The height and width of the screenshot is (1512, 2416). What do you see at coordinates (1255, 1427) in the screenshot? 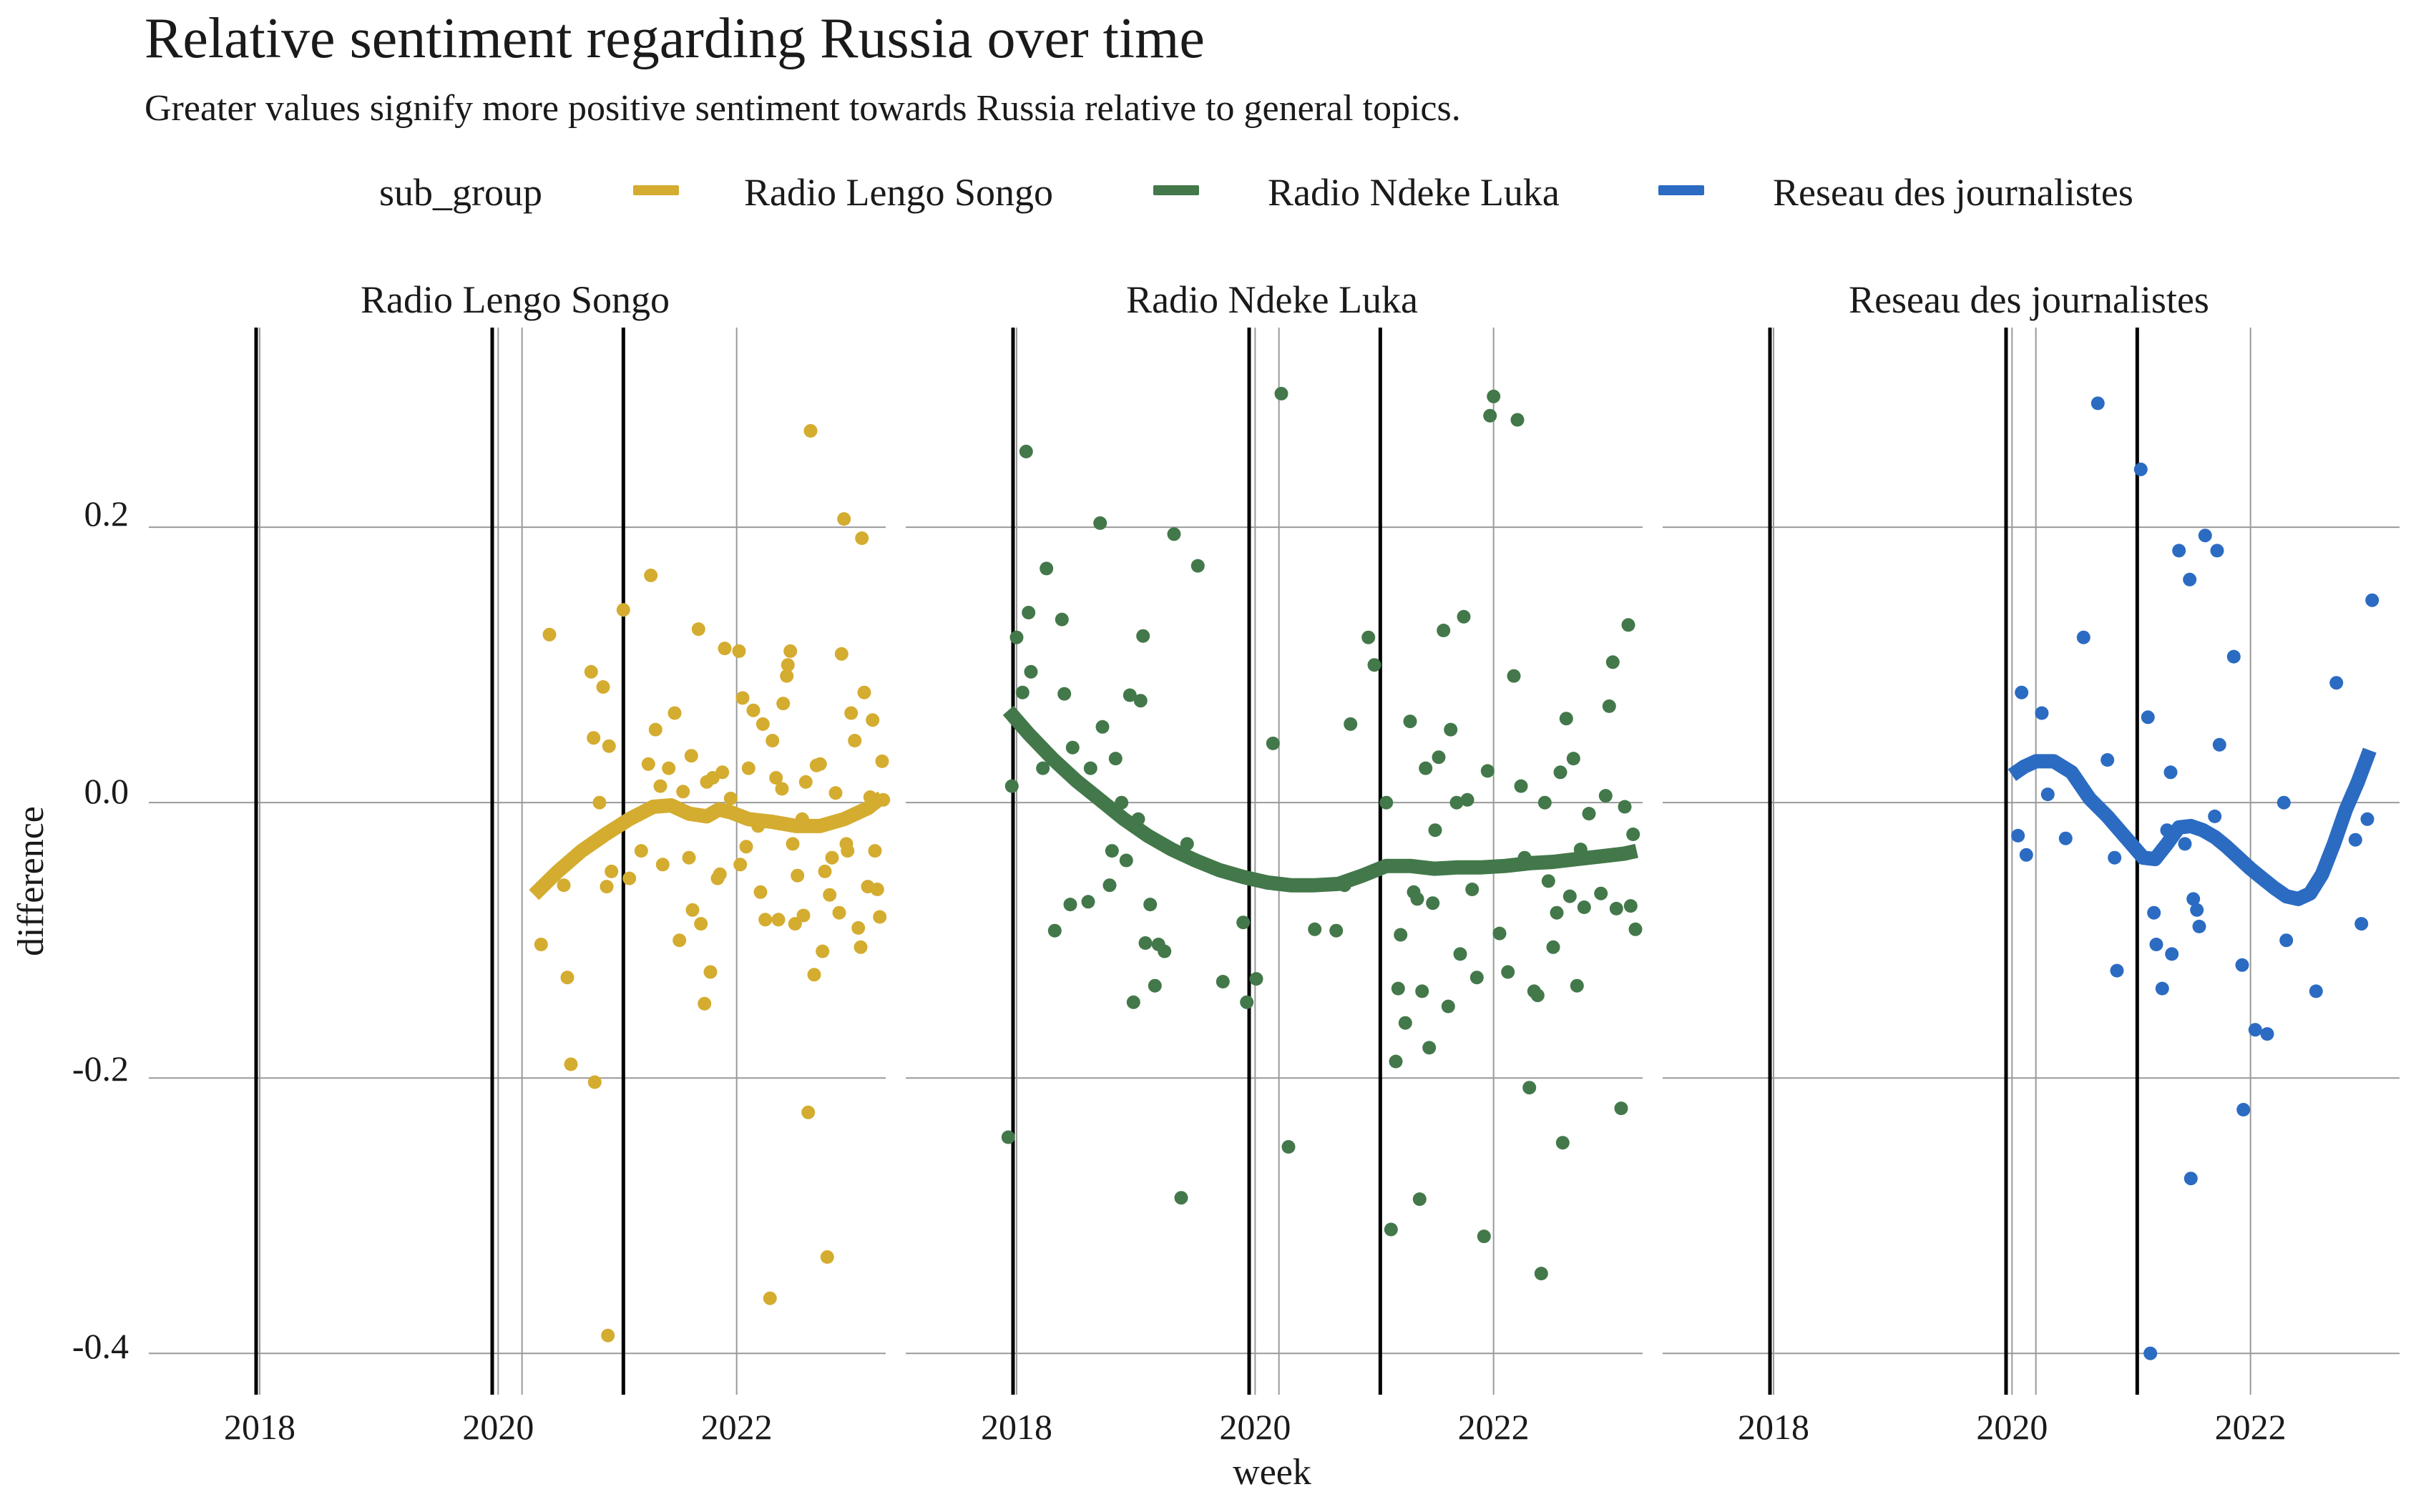
I see `x-tick-label: 2020` at bounding box center [1255, 1427].